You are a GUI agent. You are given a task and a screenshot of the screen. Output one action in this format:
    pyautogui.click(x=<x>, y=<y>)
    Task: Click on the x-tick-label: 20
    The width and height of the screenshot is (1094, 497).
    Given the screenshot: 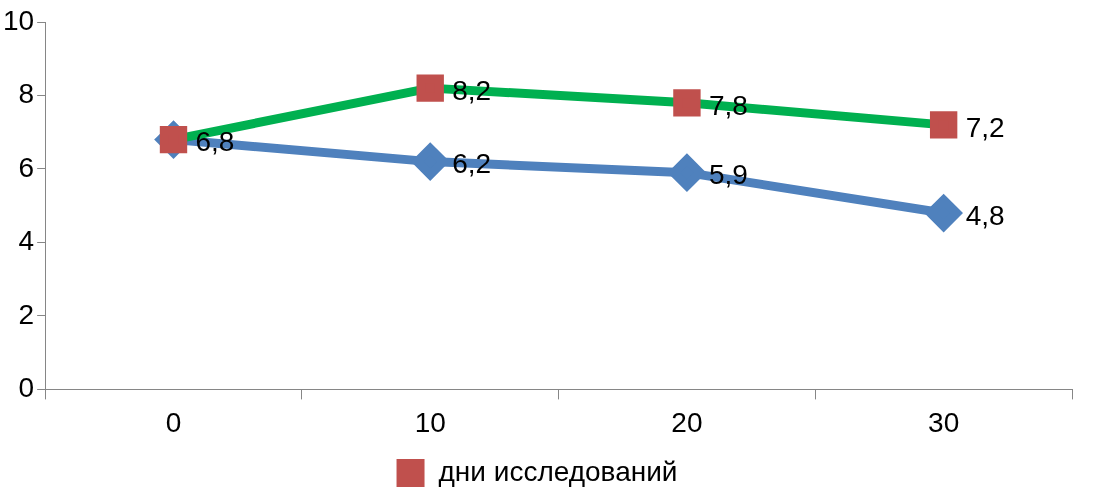 What is the action you would take?
    pyautogui.click(x=687, y=422)
    